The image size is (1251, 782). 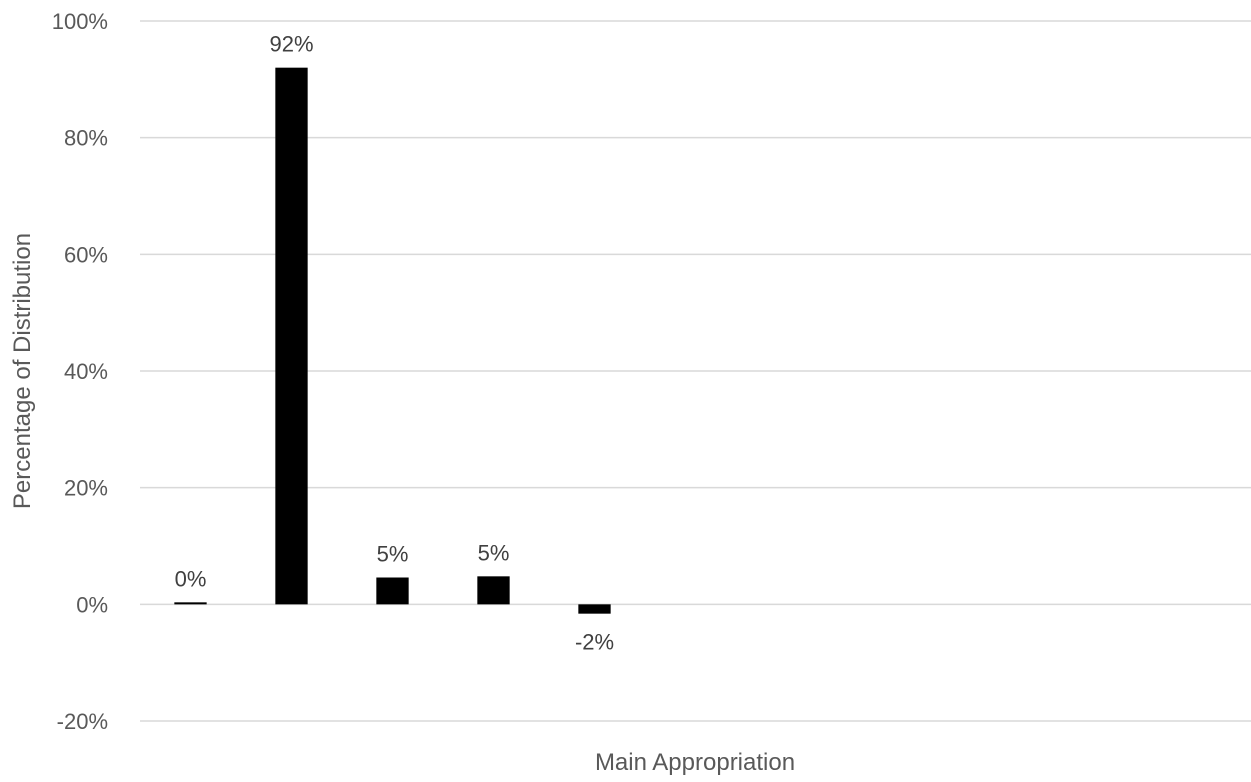 I want to click on y-tick-label: 0%, so click(x=92, y=604).